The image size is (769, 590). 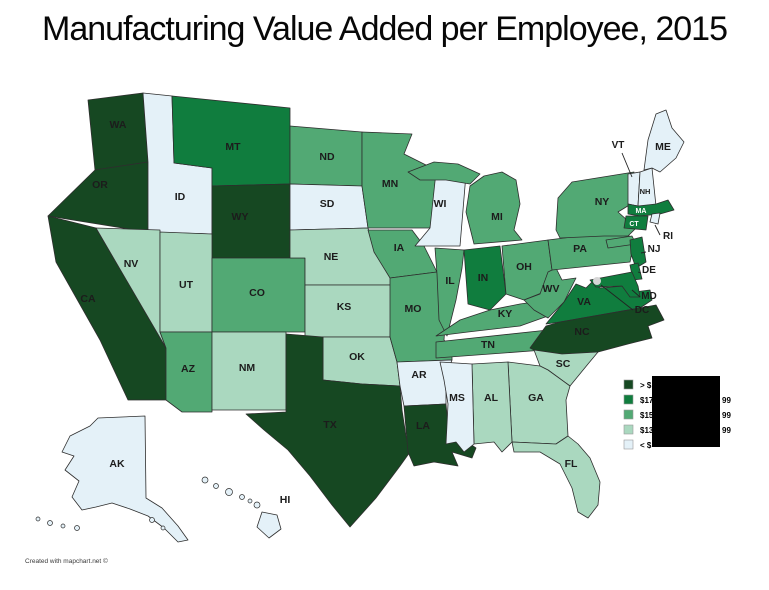 I want to click on state-label-SC: SC, so click(x=563, y=364).